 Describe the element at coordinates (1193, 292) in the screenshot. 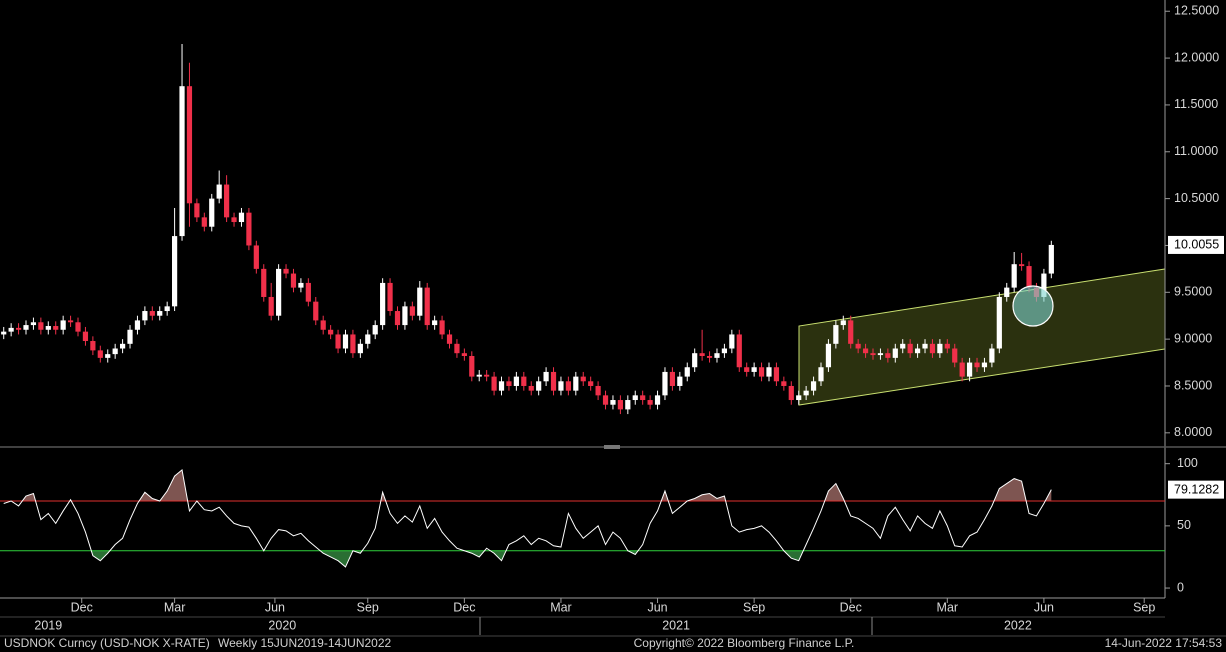

I see `y-tick-label: 9.5000` at that location.